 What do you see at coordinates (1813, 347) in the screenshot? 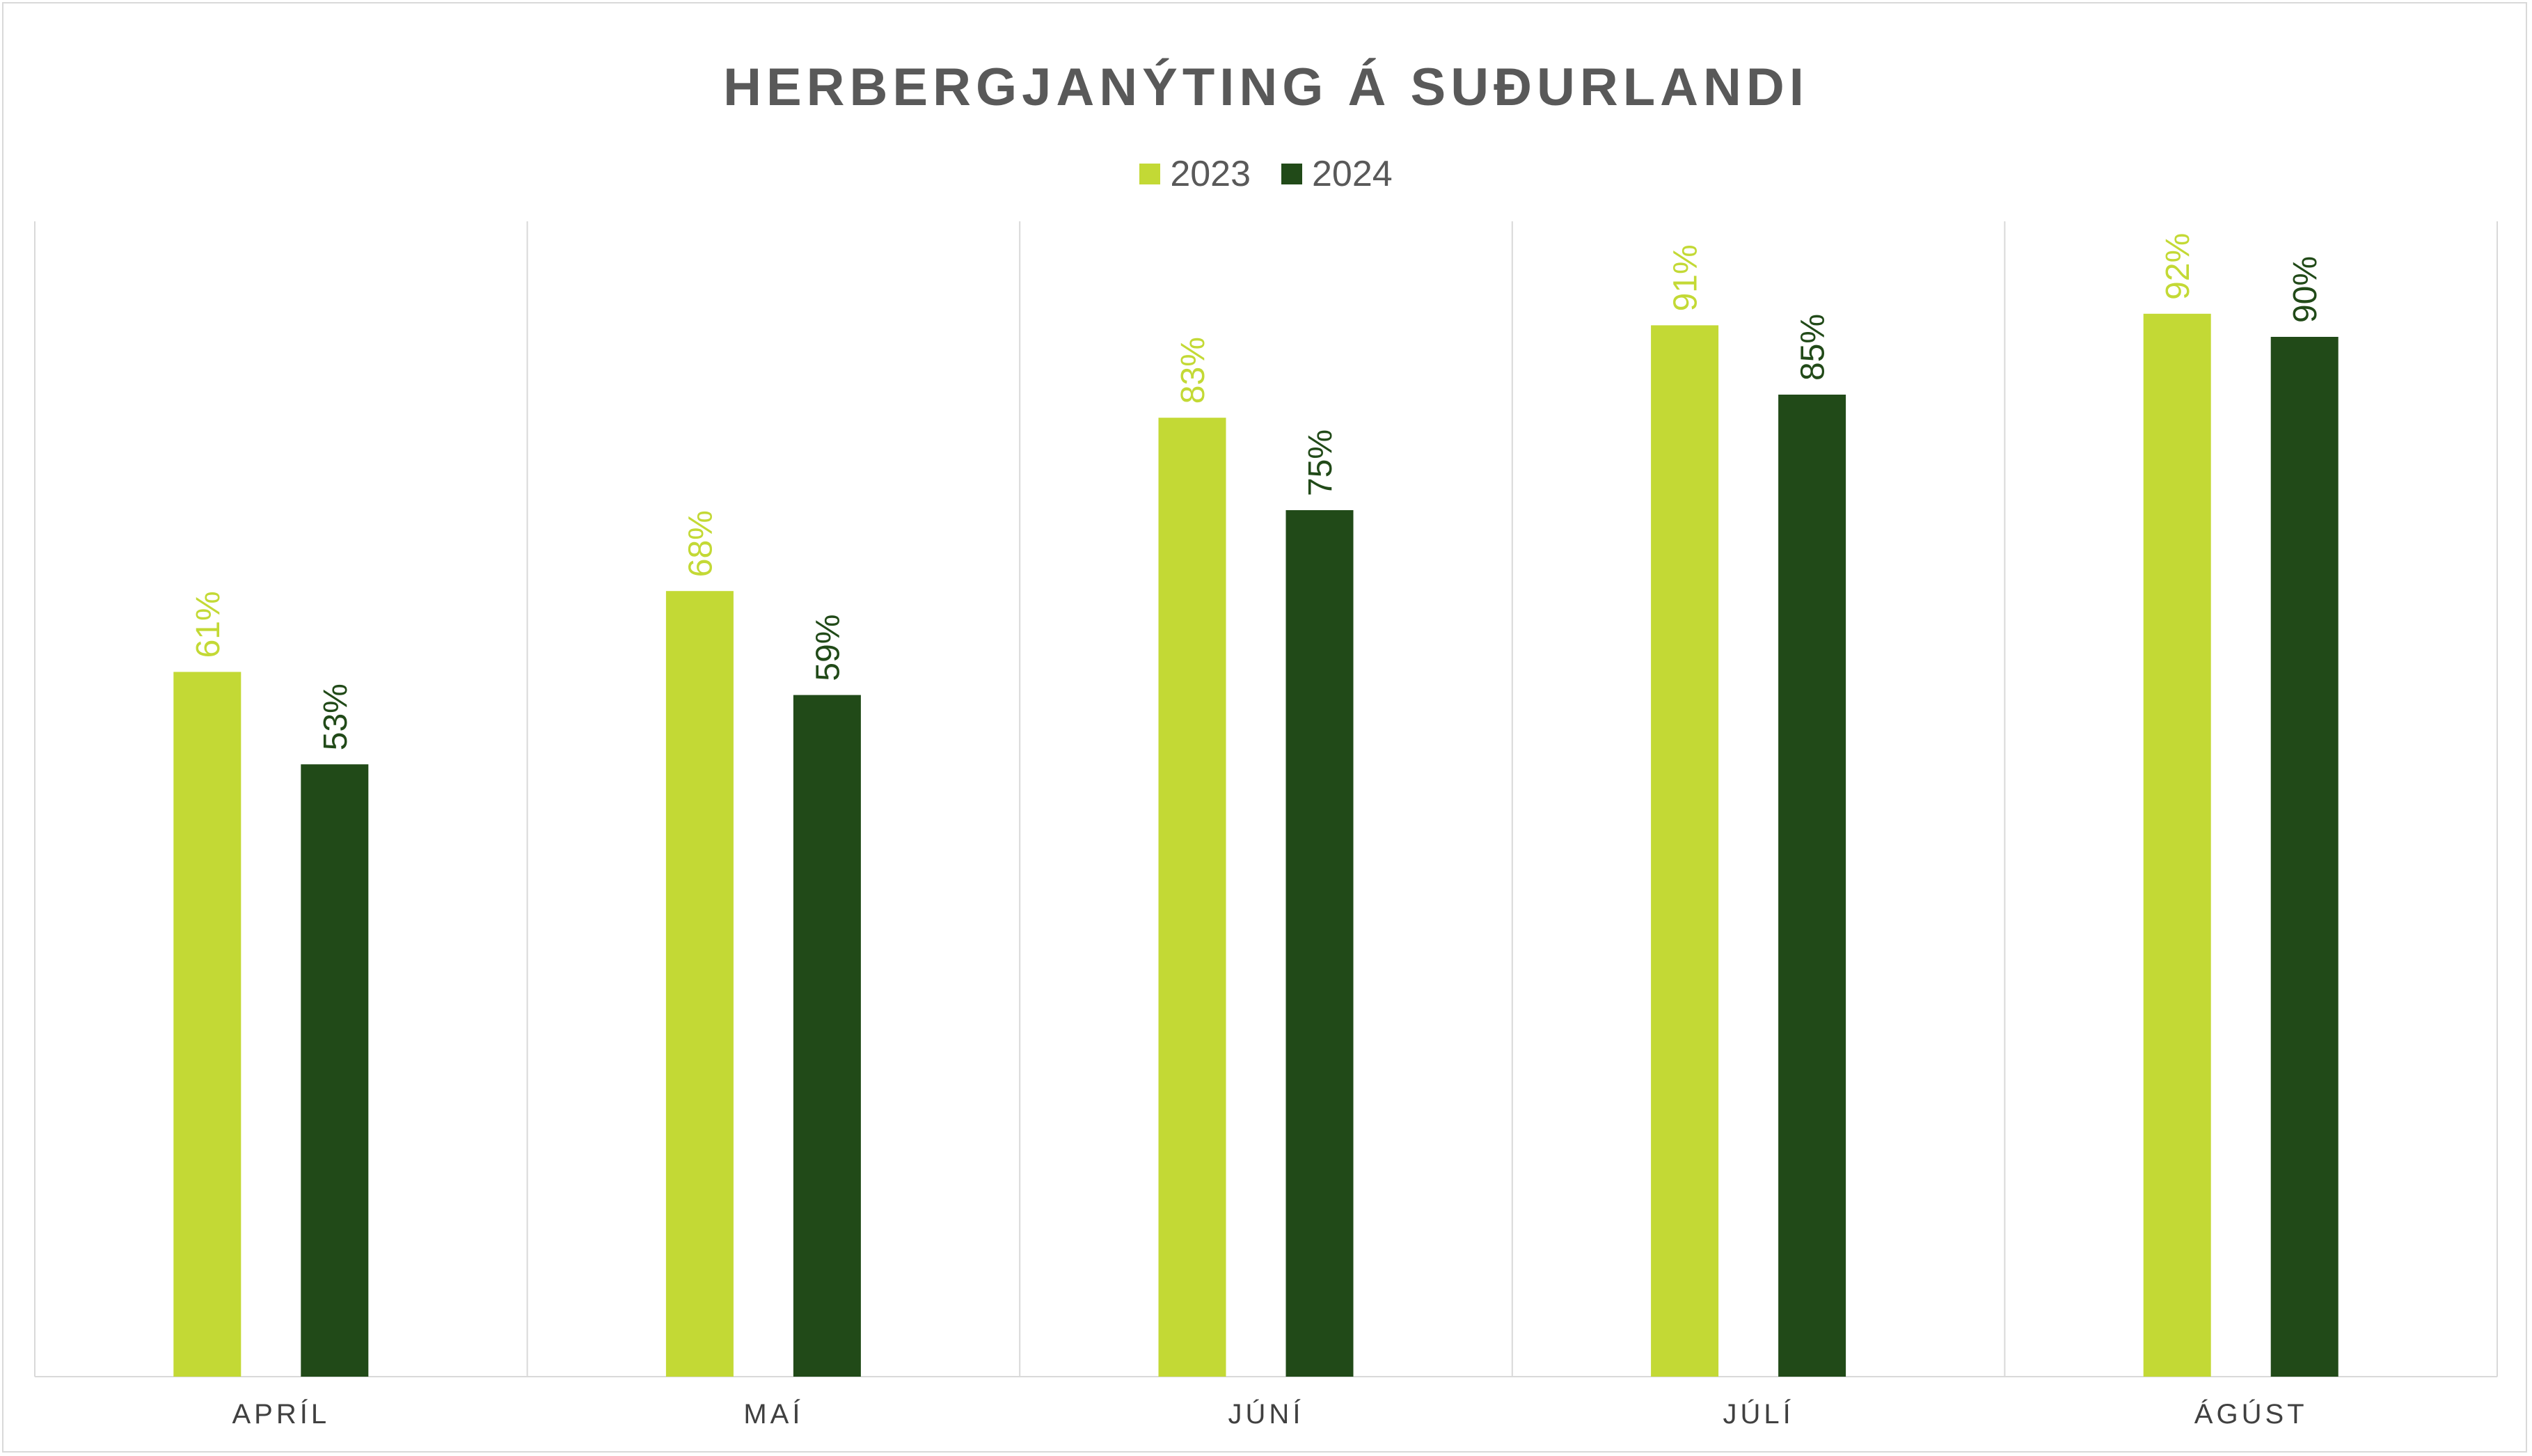
I see `data-label: 85%` at bounding box center [1813, 347].